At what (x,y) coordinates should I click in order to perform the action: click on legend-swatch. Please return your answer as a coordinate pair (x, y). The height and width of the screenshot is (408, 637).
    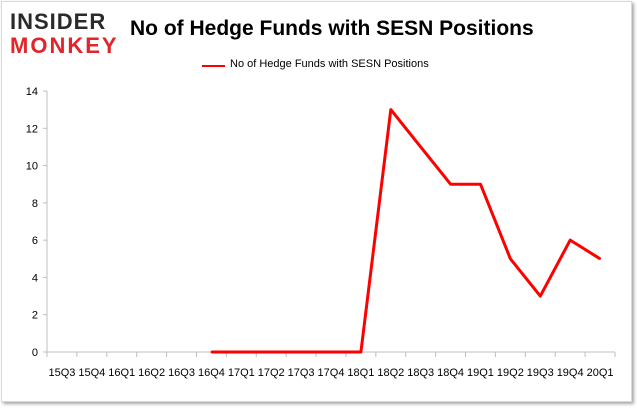
    Looking at the image, I should click on (213, 66).